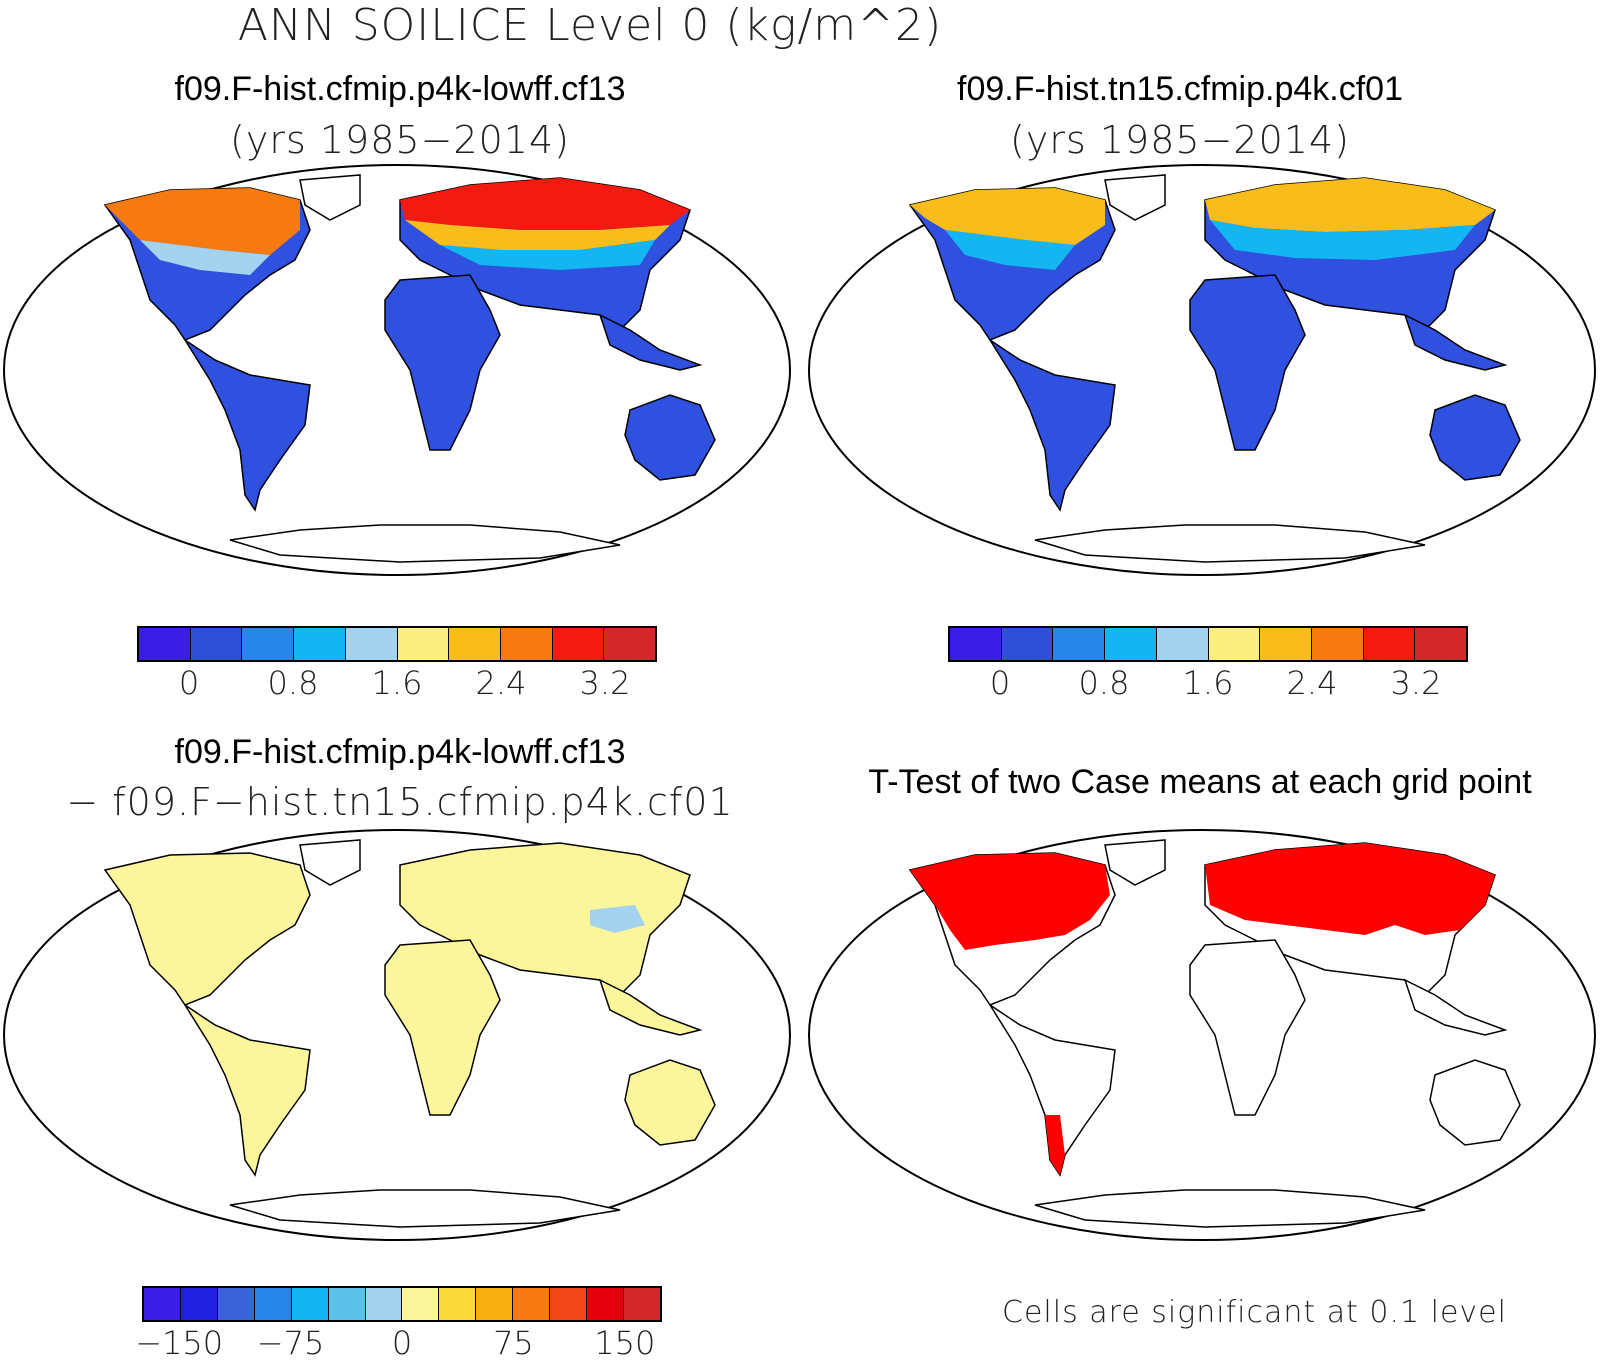 The height and width of the screenshot is (1362, 1606). What do you see at coordinates (1254, 1312) in the screenshot?
I see `significance-note: Cells are significant at 0.1 level` at bounding box center [1254, 1312].